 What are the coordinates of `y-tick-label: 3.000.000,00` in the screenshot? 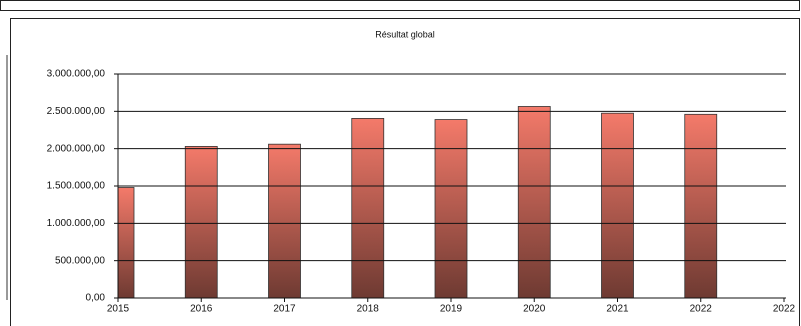 It's located at (76, 74).